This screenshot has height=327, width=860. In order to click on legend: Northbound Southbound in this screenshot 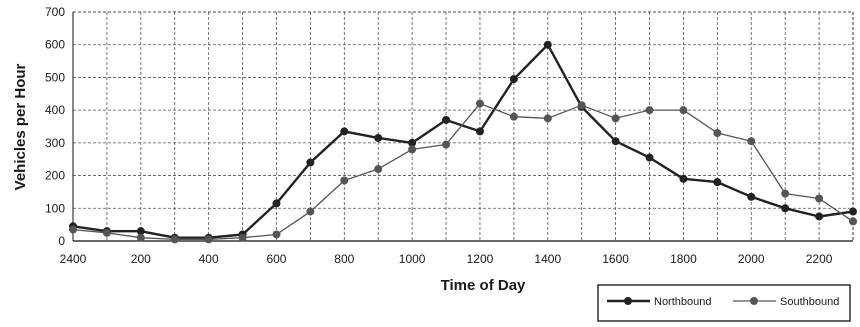, I will do `click(724, 303)`.